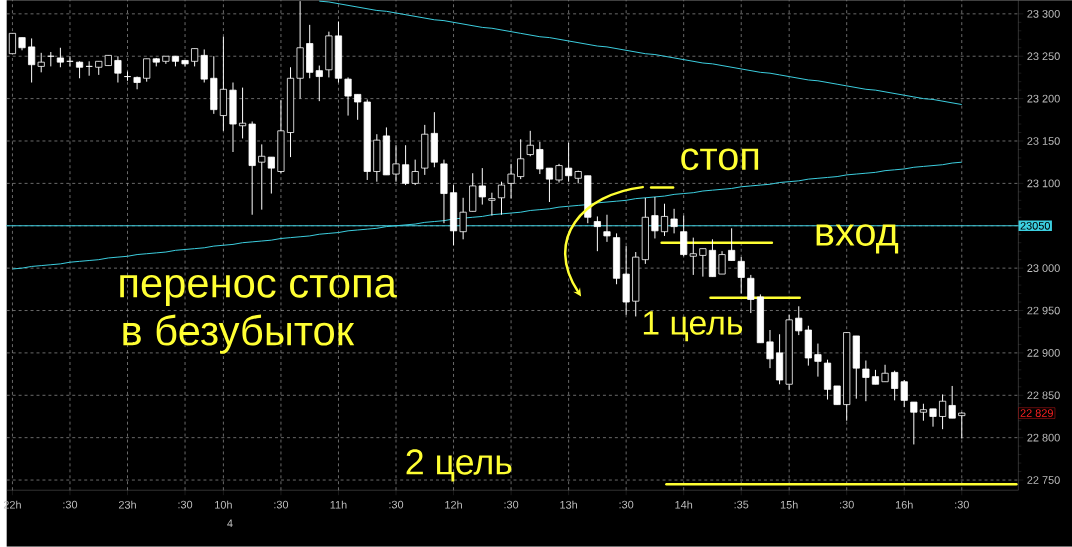 This screenshot has height=547, width=1072. Describe the element at coordinates (223, 504) in the screenshot. I see `x-tick-label: 10h` at that location.